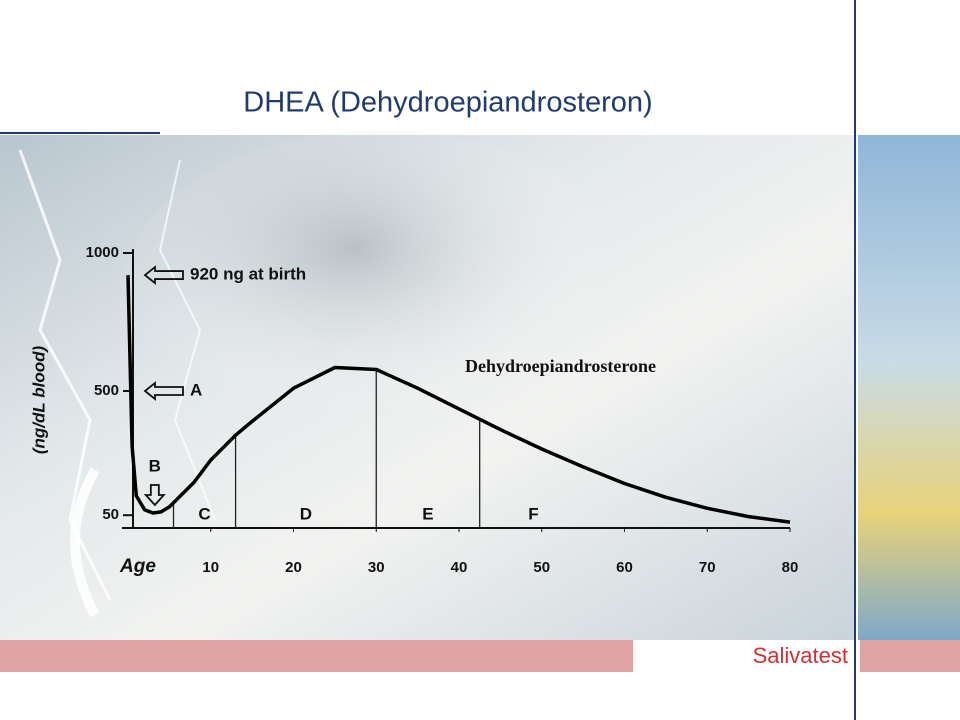 The height and width of the screenshot is (720, 960). Describe the element at coordinates (560, 366) in the screenshot. I see `series-name: Dehydroepiandrosterone` at that location.